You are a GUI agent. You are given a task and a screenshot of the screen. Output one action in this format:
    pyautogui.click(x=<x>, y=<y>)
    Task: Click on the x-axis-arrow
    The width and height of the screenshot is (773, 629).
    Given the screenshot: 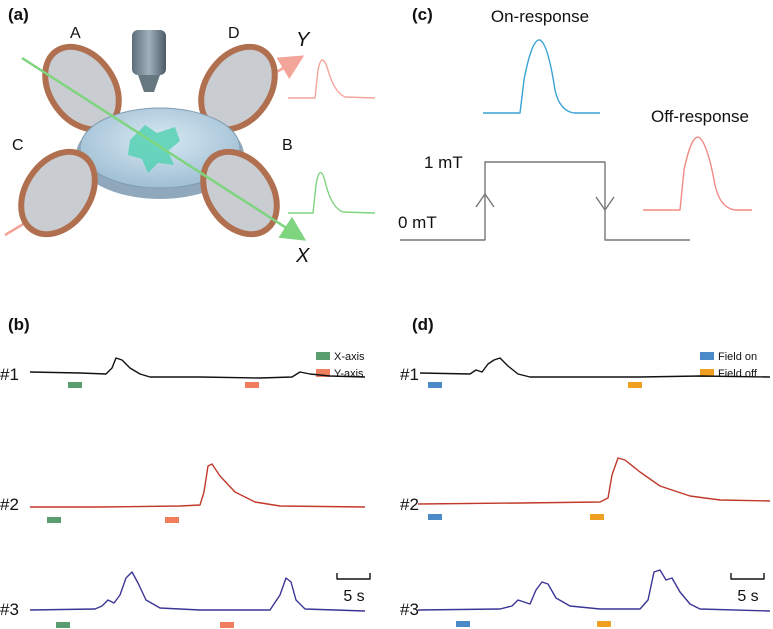 What is the action you would take?
    pyautogui.click(x=164, y=148)
    